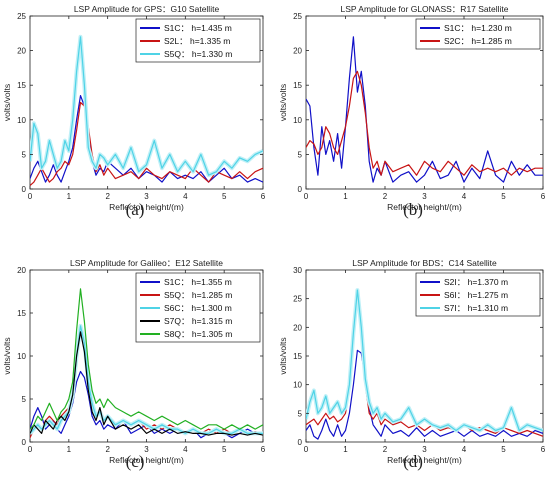 This screenshot has width=550, height=498. I want to click on panel-caption: (a), so click(135, 209).